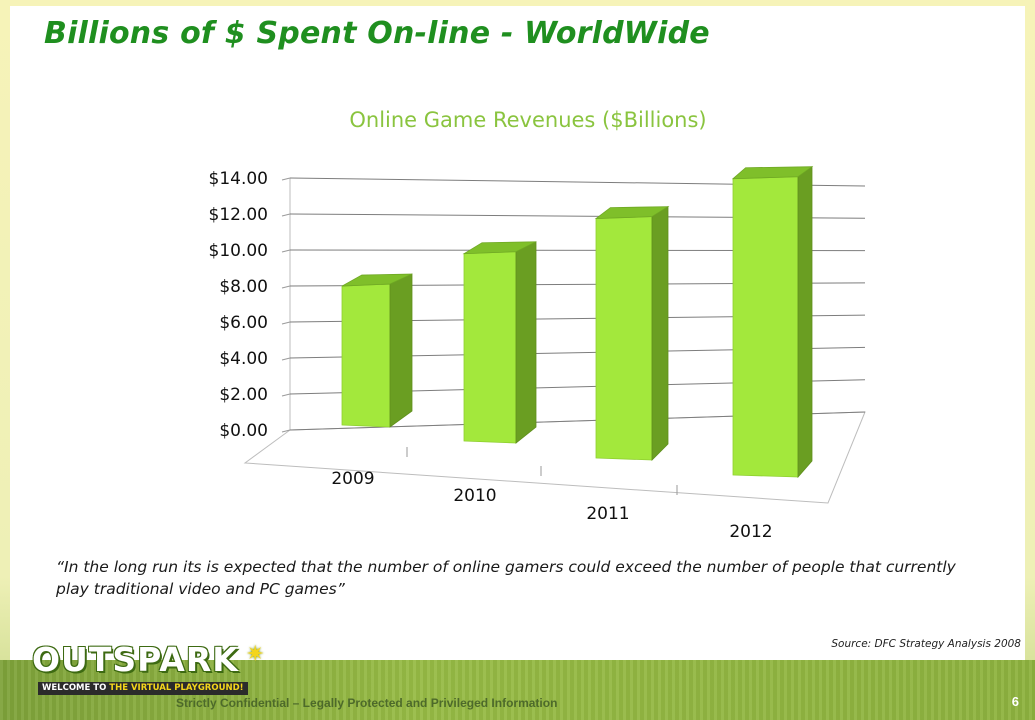 This screenshot has height=720, width=1035. Describe the element at coordinates (255, 654) in the screenshot. I see `spark-star-icon: ✷` at that location.